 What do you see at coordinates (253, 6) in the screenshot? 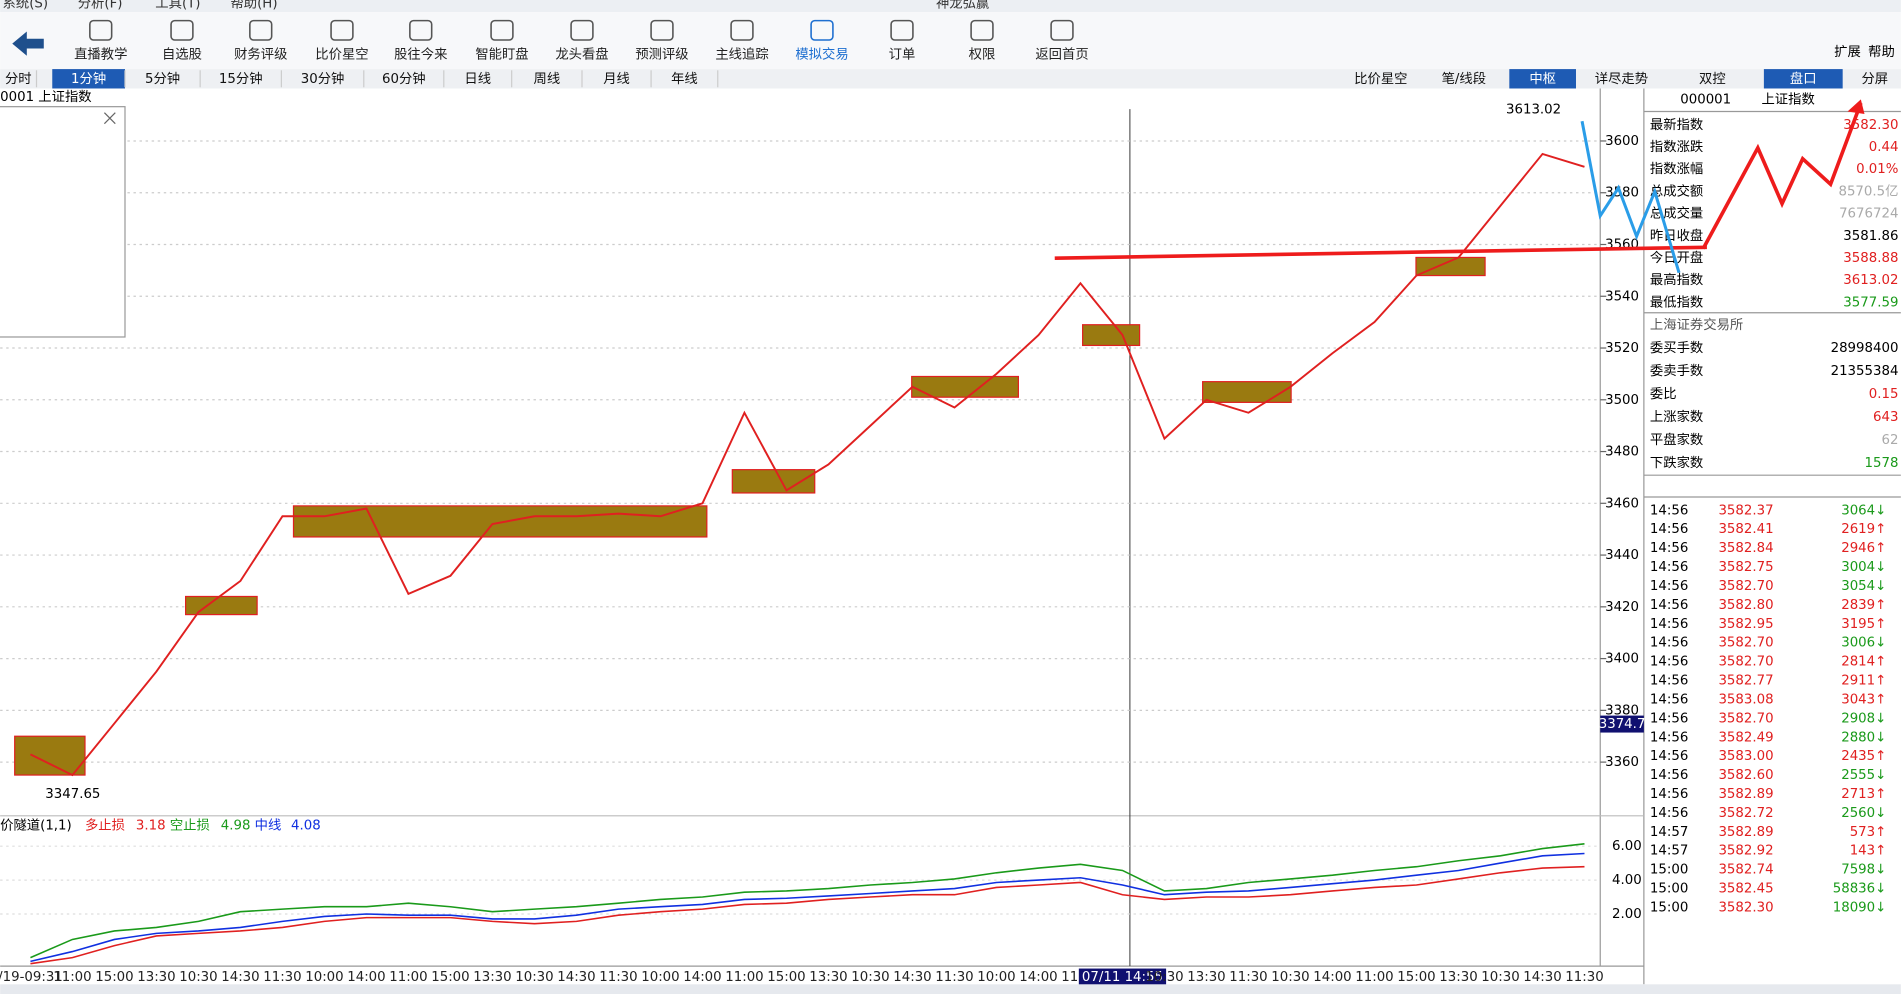
I see `menu-item: 帮助(H)` at bounding box center [253, 6].